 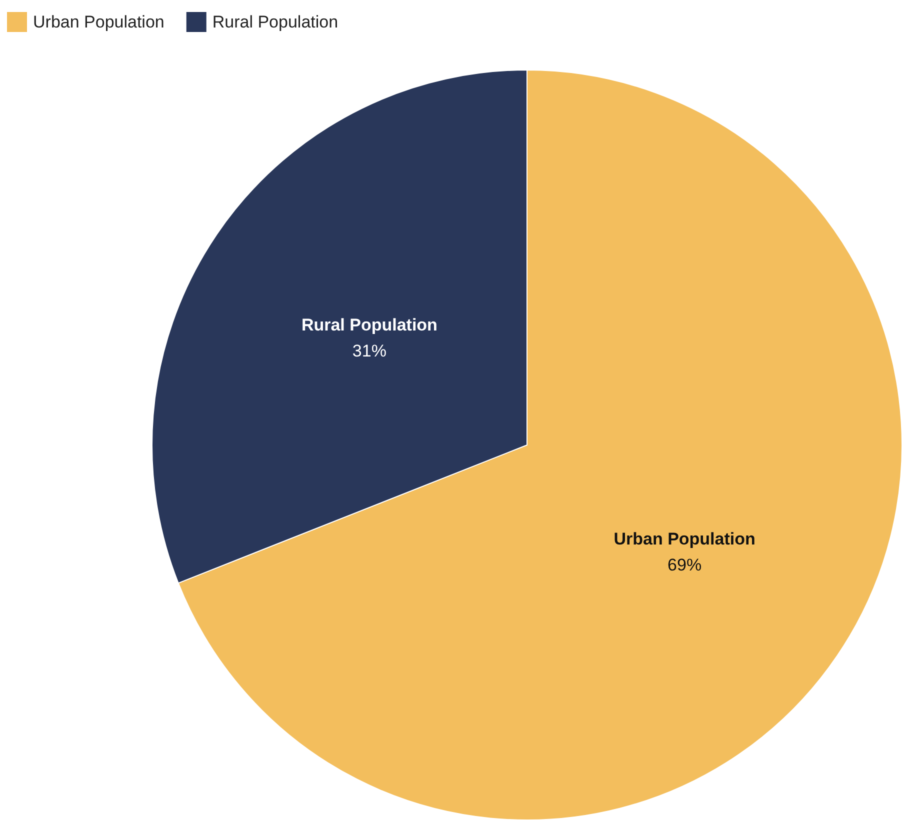 I want to click on legend-label: Rural Population, so click(x=275, y=22).